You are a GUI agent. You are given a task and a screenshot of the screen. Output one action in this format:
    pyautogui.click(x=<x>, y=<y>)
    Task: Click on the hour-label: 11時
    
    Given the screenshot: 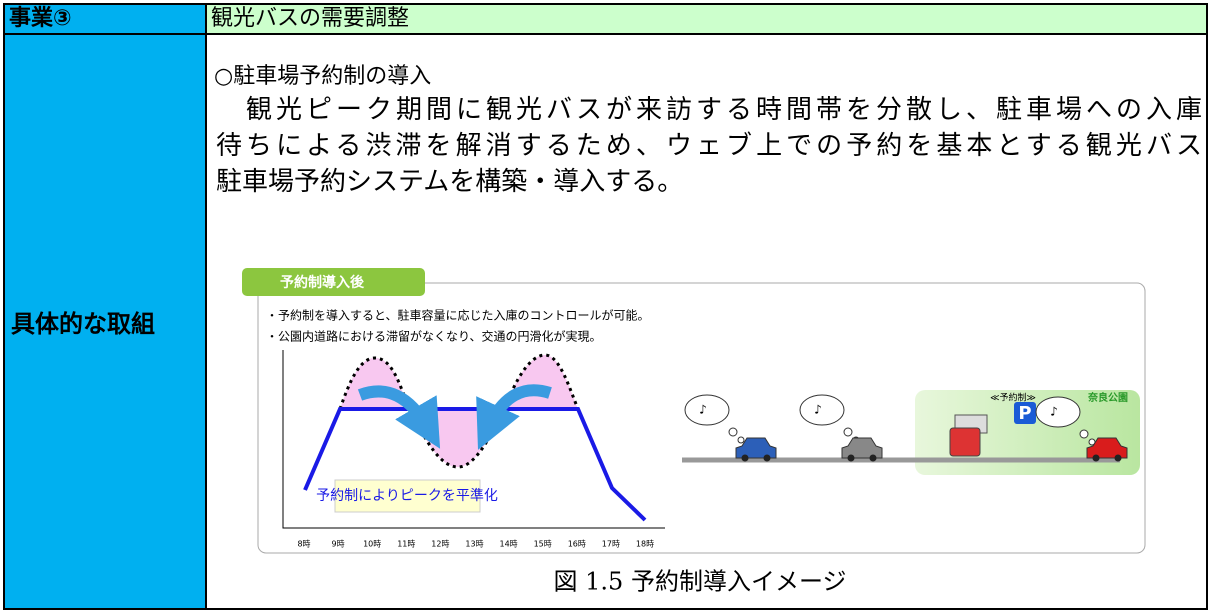 What is the action you would take?
    pyautogui.click(x=406, y=544)
    